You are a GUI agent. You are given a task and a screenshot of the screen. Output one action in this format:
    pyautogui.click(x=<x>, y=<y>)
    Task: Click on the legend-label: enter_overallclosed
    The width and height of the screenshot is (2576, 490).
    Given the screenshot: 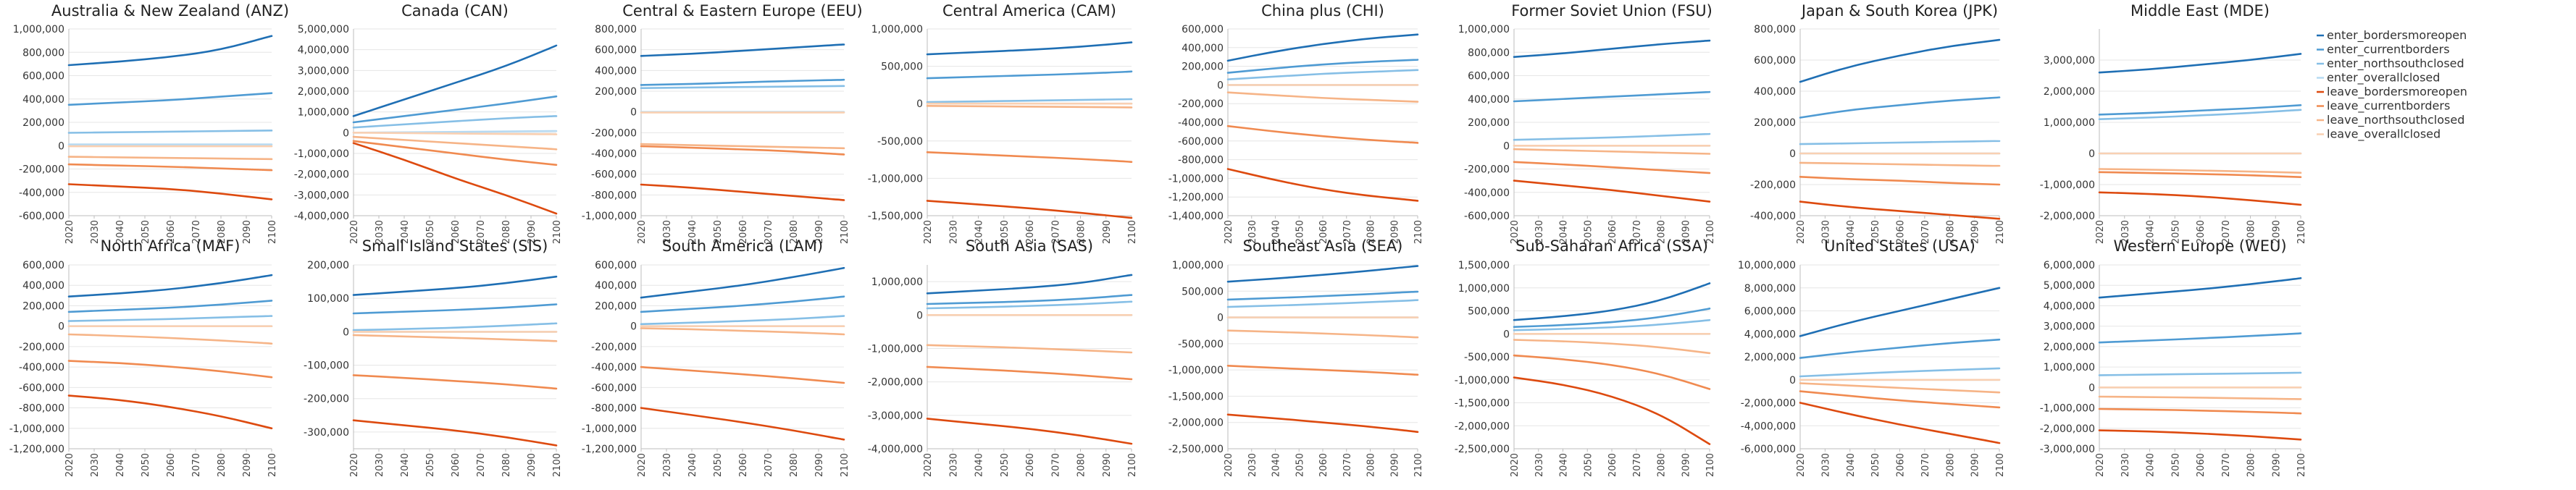 What is the action you would take?
    pyautogui.click(x=2383, y=78)
    